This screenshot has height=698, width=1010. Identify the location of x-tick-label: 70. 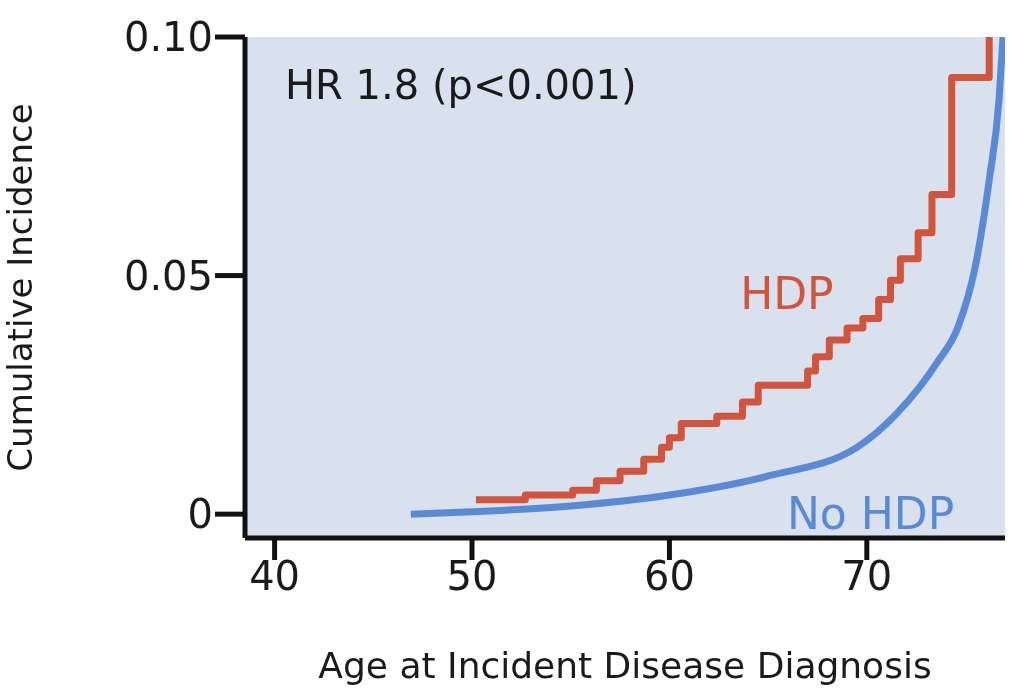
(867, 576).